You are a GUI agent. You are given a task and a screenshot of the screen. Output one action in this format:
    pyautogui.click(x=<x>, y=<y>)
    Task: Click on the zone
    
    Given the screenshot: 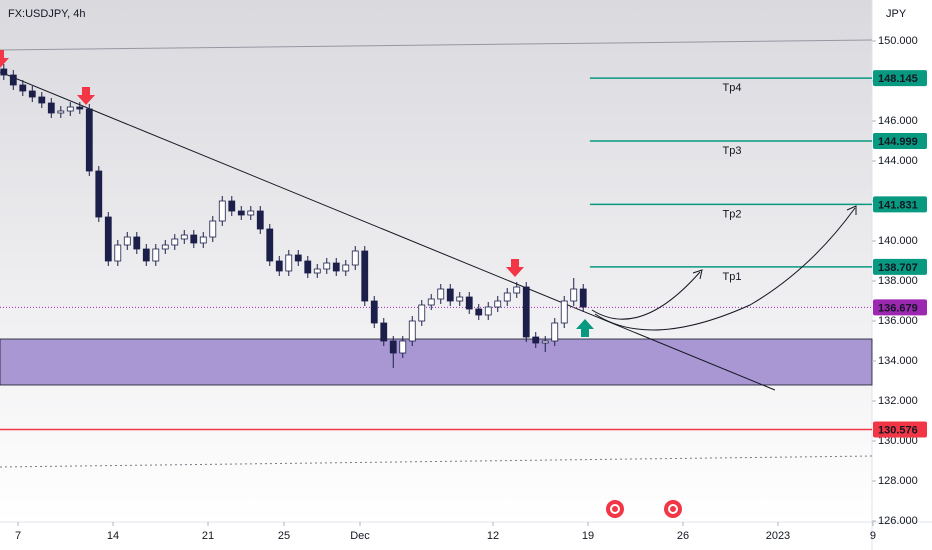 What is the action you would take?
    pyautogui.click(x=436, y=362)
    